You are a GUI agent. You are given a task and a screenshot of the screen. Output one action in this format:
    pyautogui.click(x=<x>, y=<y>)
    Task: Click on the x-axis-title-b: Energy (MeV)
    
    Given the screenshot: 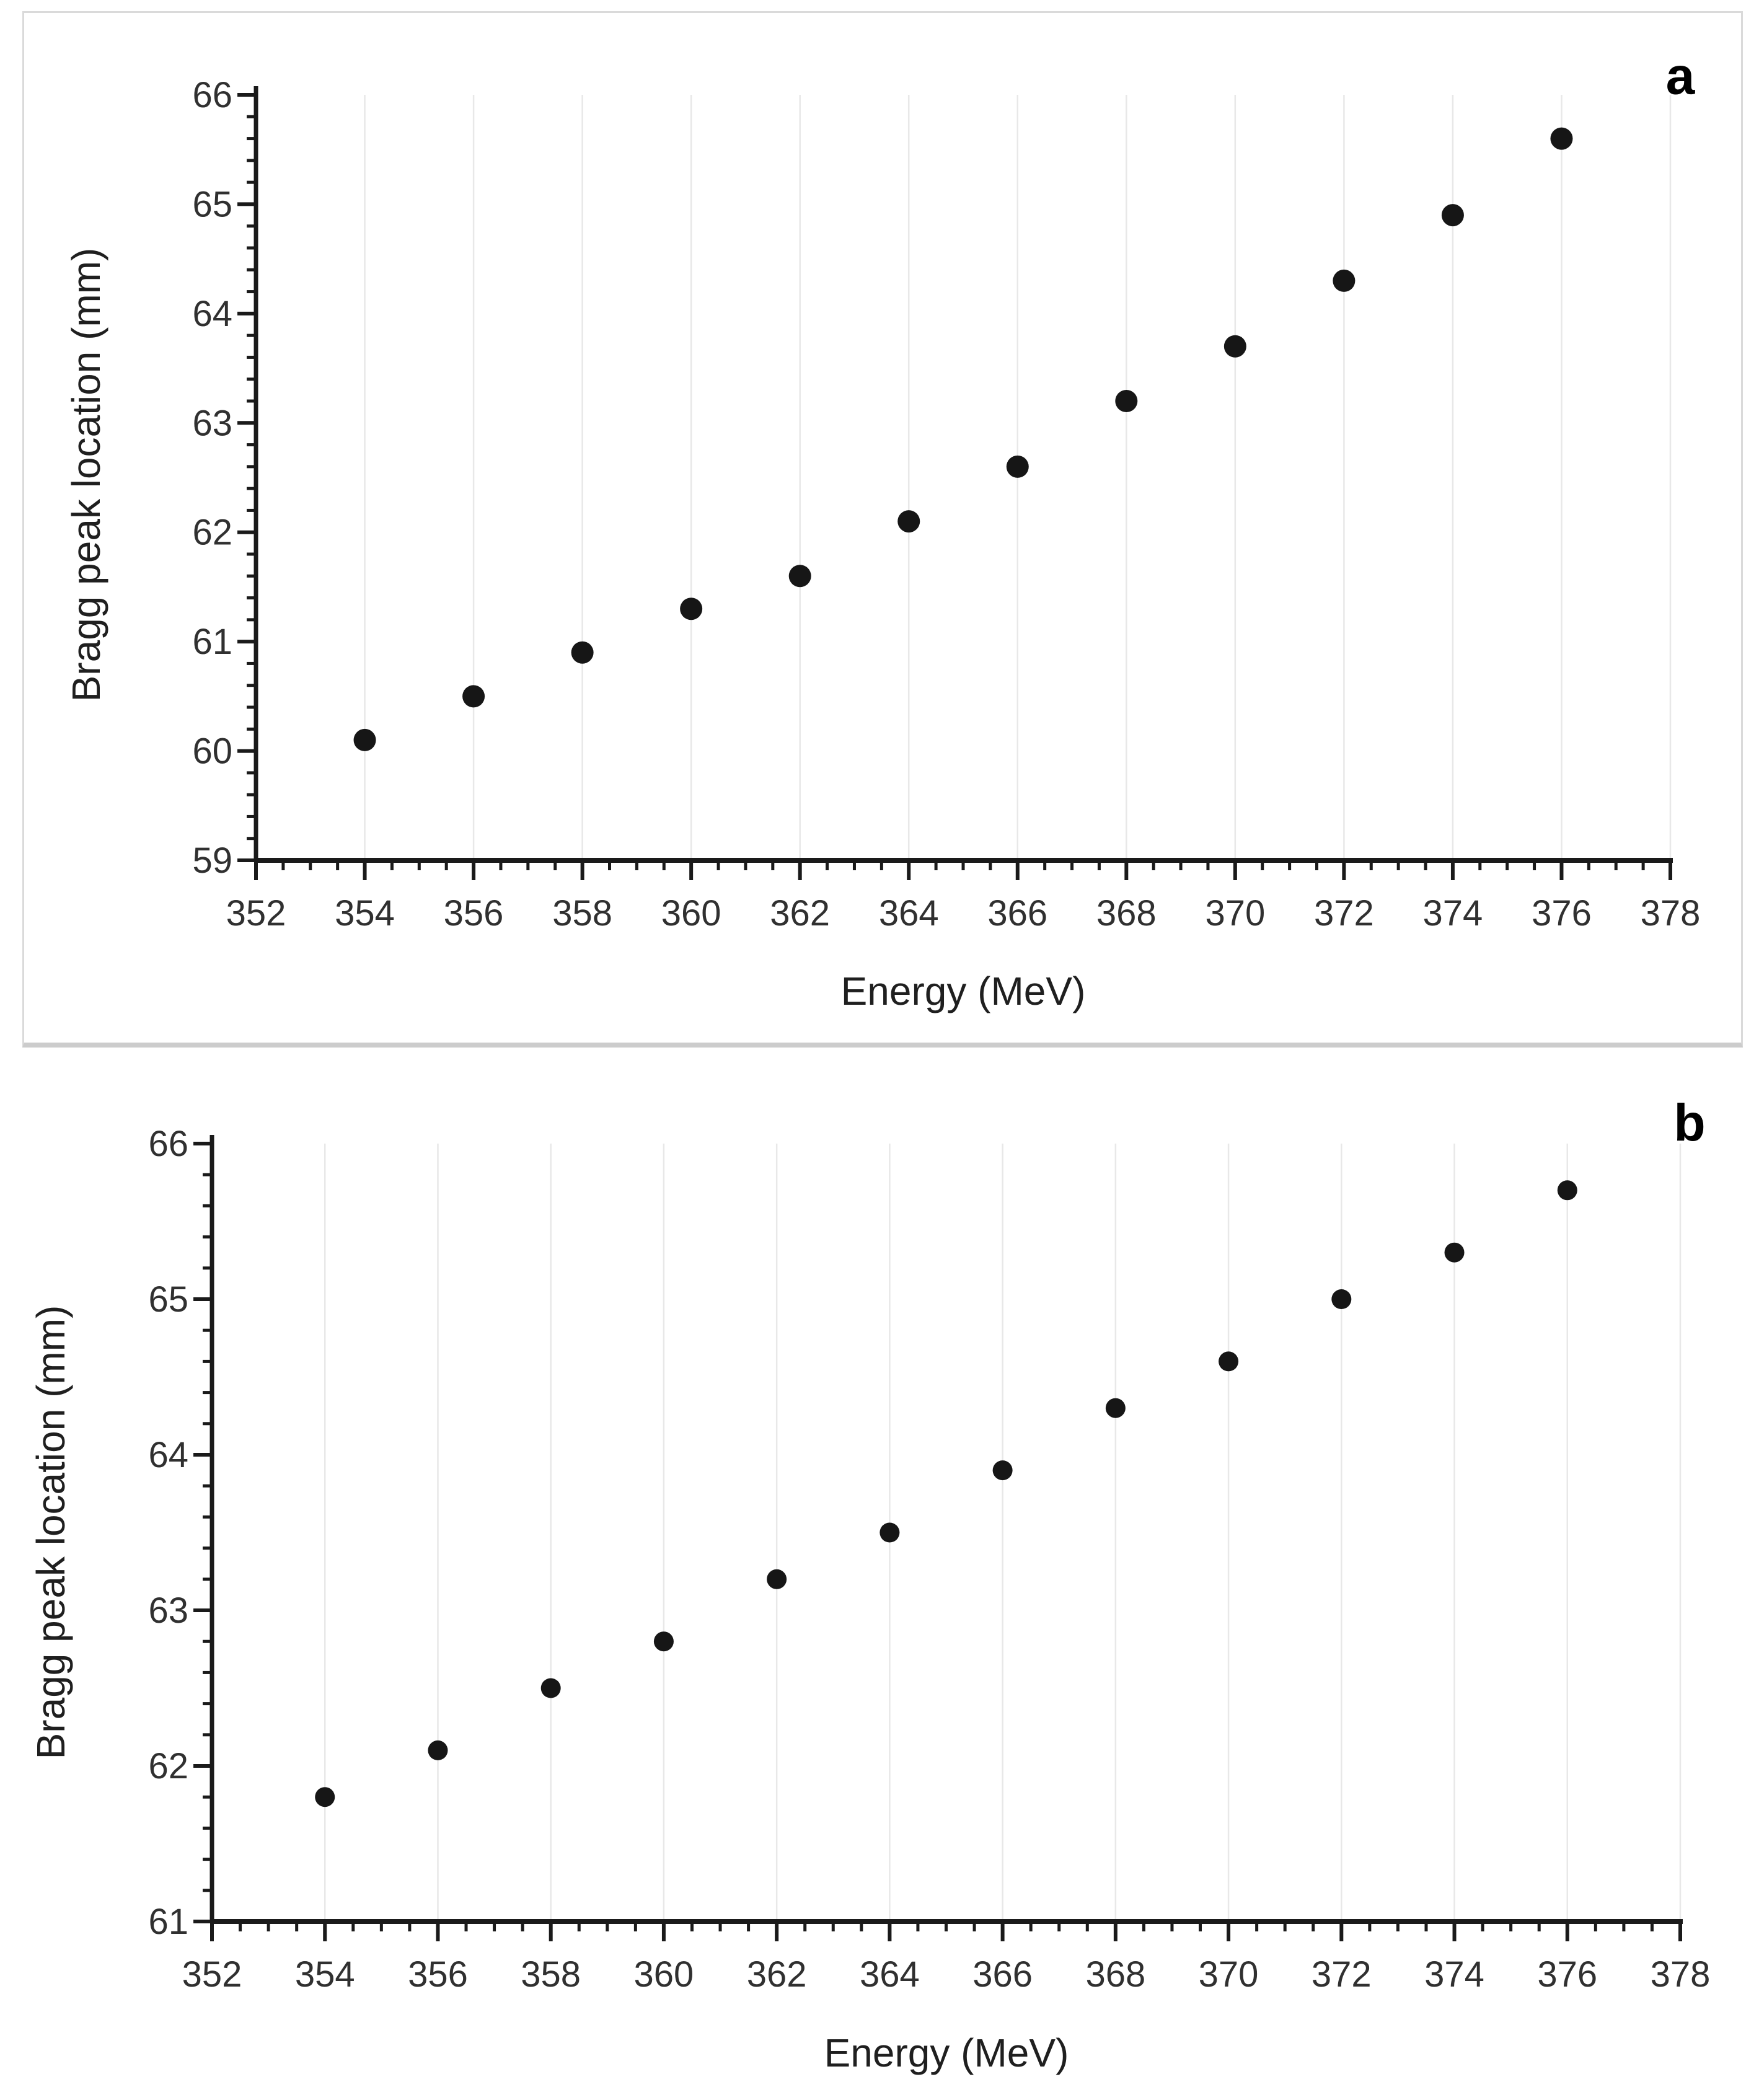 What is the action you would take?
    pyautogui.click(x=946, y=2053)
    